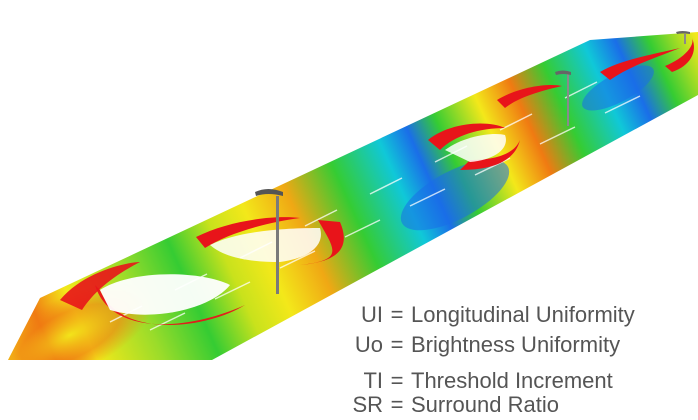 This screenshot has width=698, height=420. I want to click on street-light-pole-near, so click(269, 241).